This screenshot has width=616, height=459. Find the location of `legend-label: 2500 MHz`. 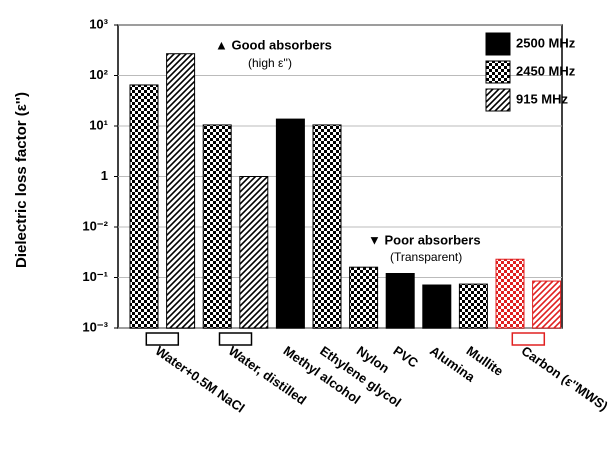

legend-label: 2500 MHz is located at coordinates (546, 42).